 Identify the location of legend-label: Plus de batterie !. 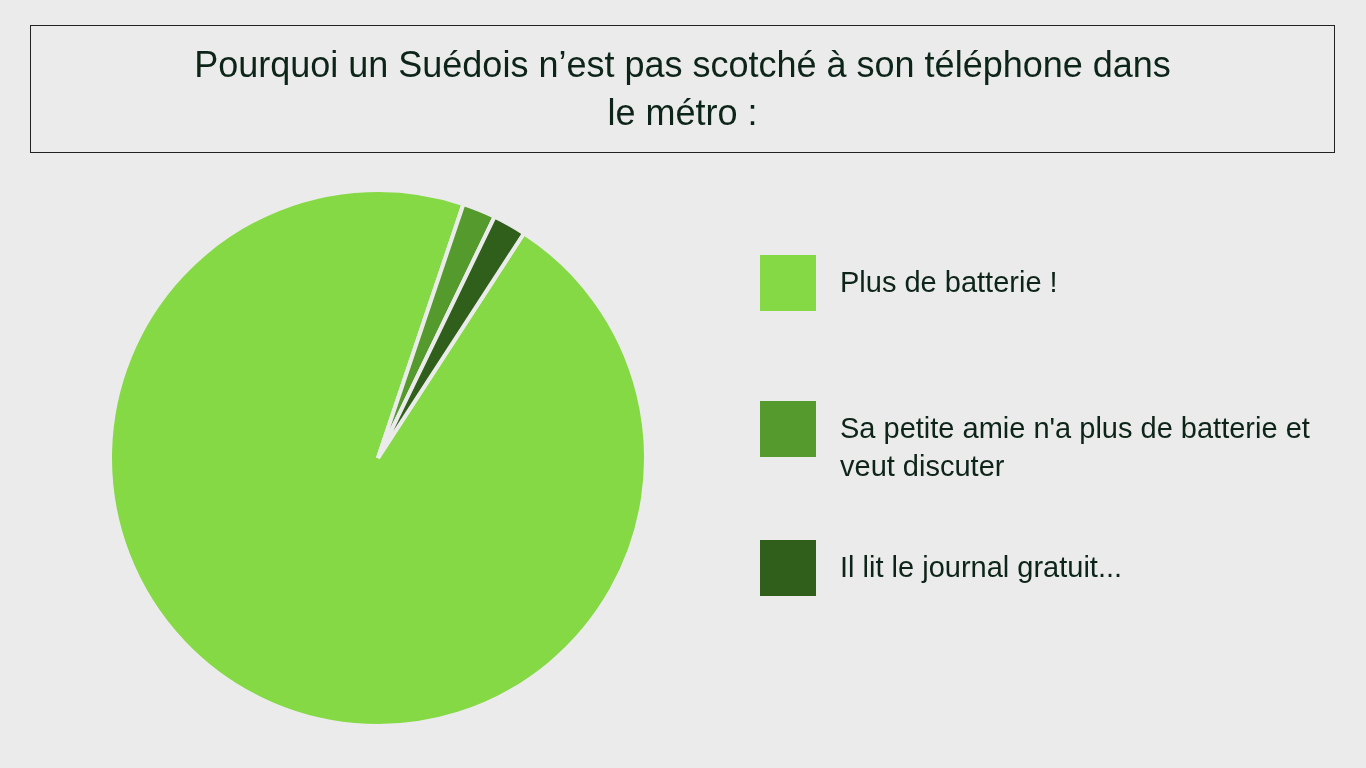
(949, 282).